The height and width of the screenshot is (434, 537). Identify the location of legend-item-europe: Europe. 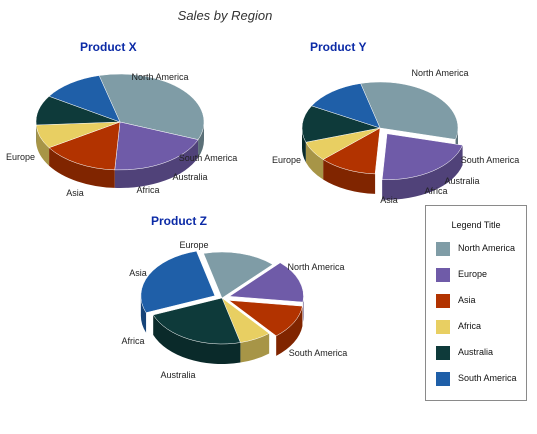
(481, 275).